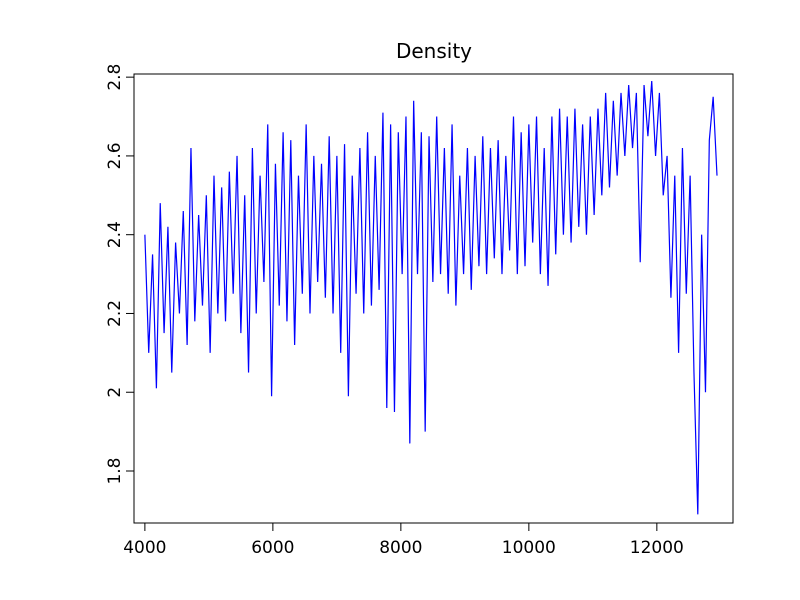 This screenshot has height=600, width=800. What do you see at coordinates (657, 548) in the screenshot?
I see `x-tick-label: 12000` at bounding box center [657, 548].